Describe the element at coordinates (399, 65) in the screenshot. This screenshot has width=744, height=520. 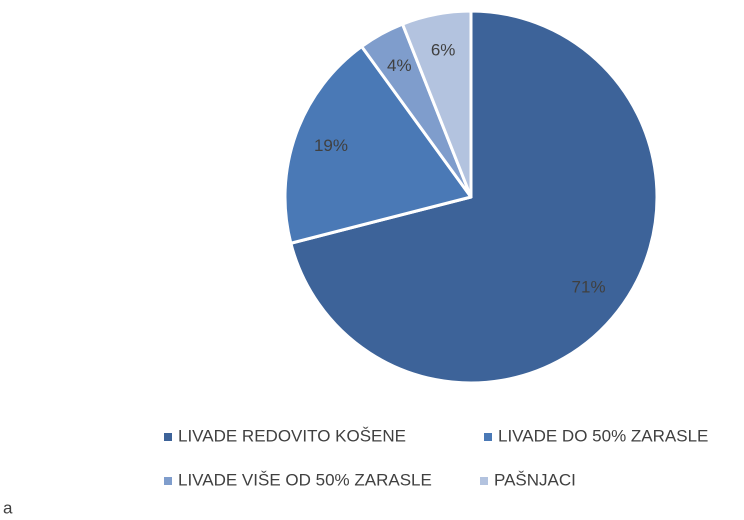
I see `data-label: 4%` at that location.